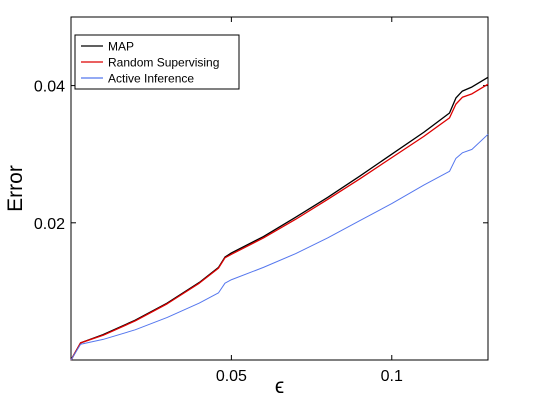 The width and height of the screenshot is (540, 405). I want to click on y-axis-label: Error, so click(15, 188).